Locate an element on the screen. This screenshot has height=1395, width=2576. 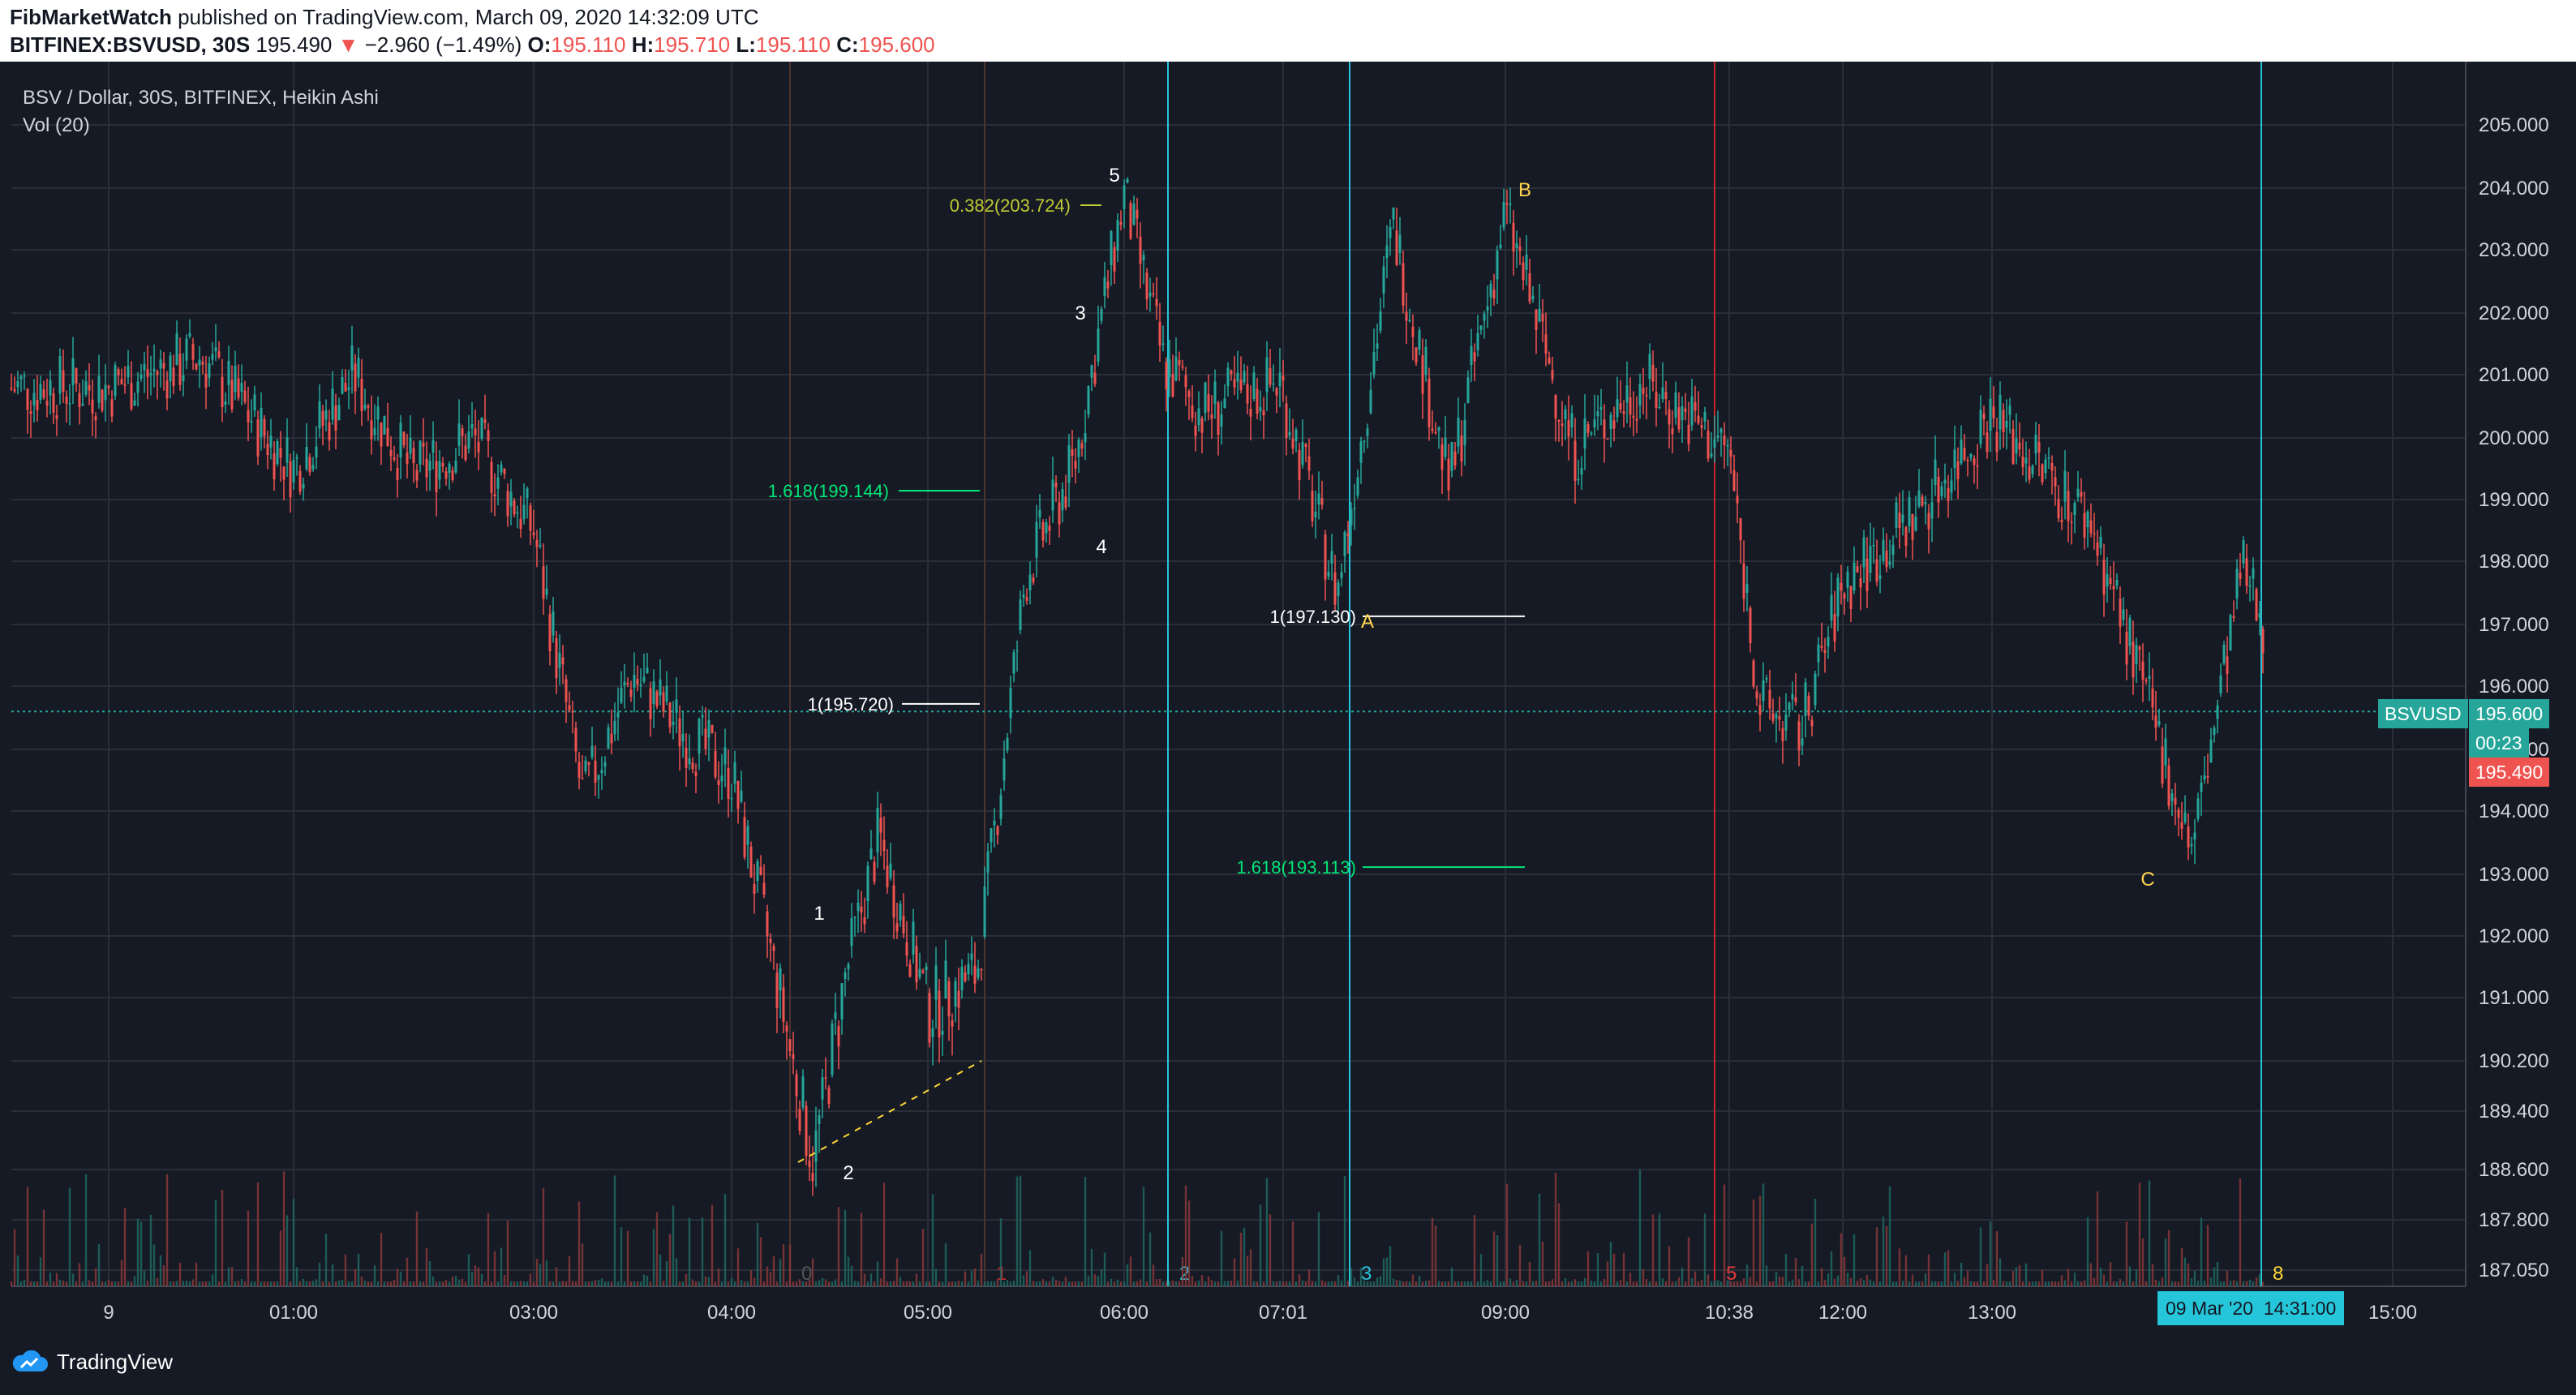
price-tick-label: 201.000 is located at coordinates (2514, 375).